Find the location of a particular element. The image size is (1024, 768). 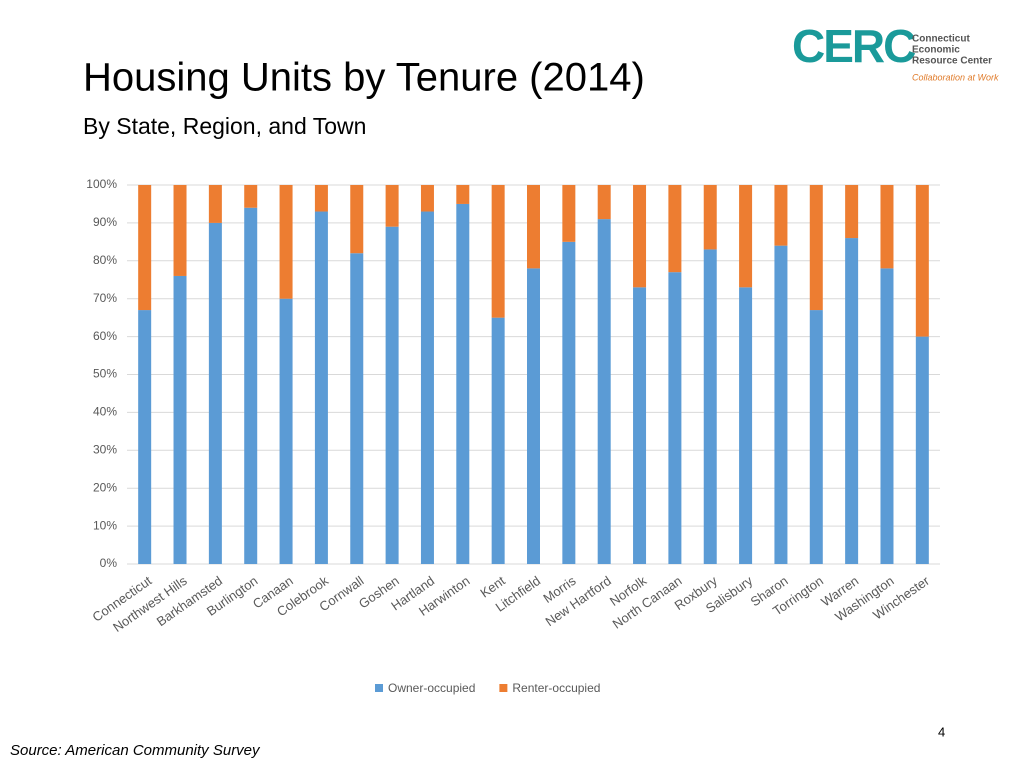

chart-subtitle: By State, Region, and Town is located at coordinates (224, 126).